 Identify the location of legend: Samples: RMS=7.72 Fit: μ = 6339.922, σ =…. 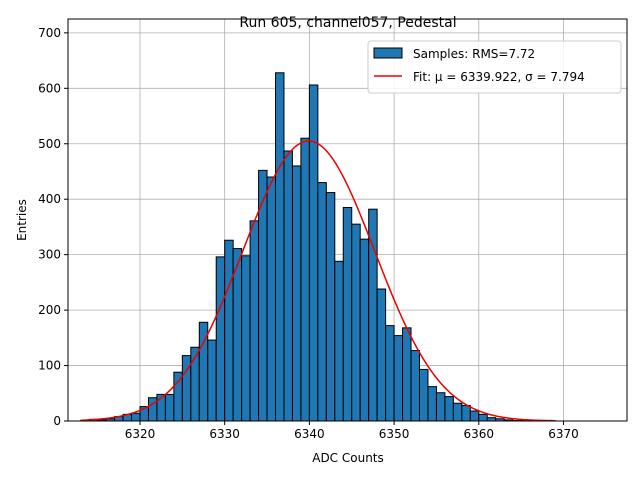
(494, 67).